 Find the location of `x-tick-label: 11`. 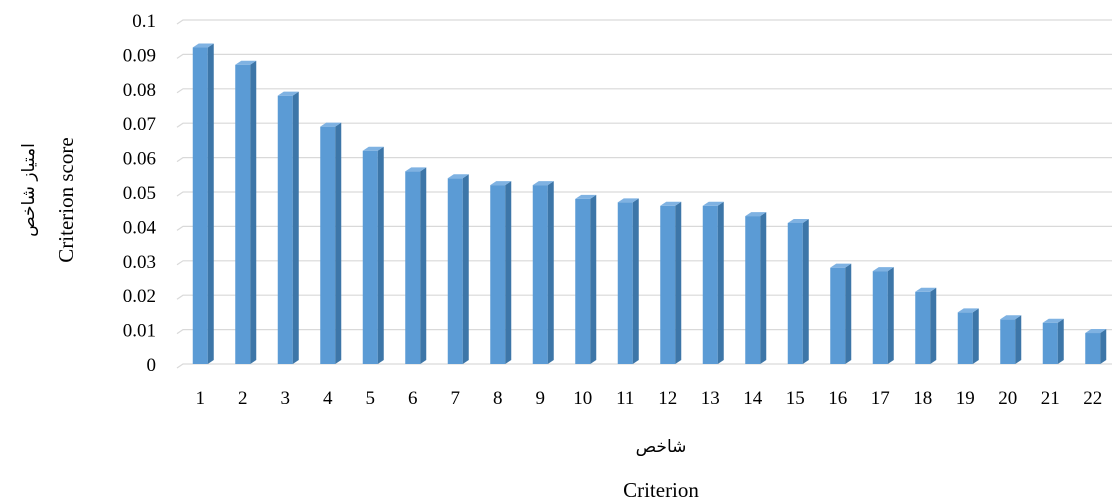

x-tick-label: 11 is located at coordinates (625, 398).